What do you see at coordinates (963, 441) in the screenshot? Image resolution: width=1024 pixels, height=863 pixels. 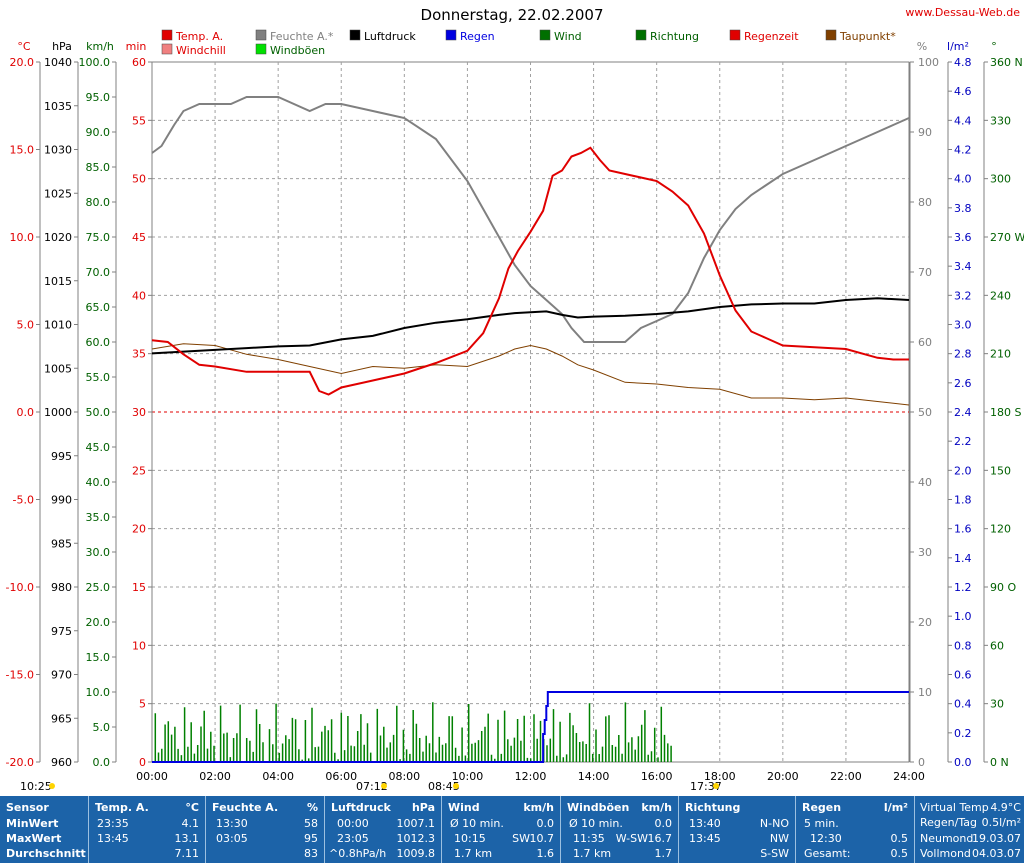 I see `tick-label: 2.2` at bounding box center [963, 441].